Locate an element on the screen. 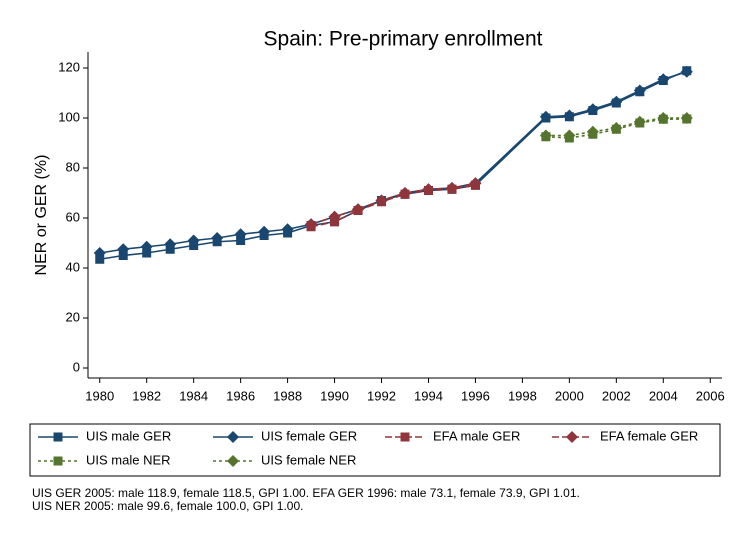  x-tick-label: 2002 is located at coordinates (616, 395).